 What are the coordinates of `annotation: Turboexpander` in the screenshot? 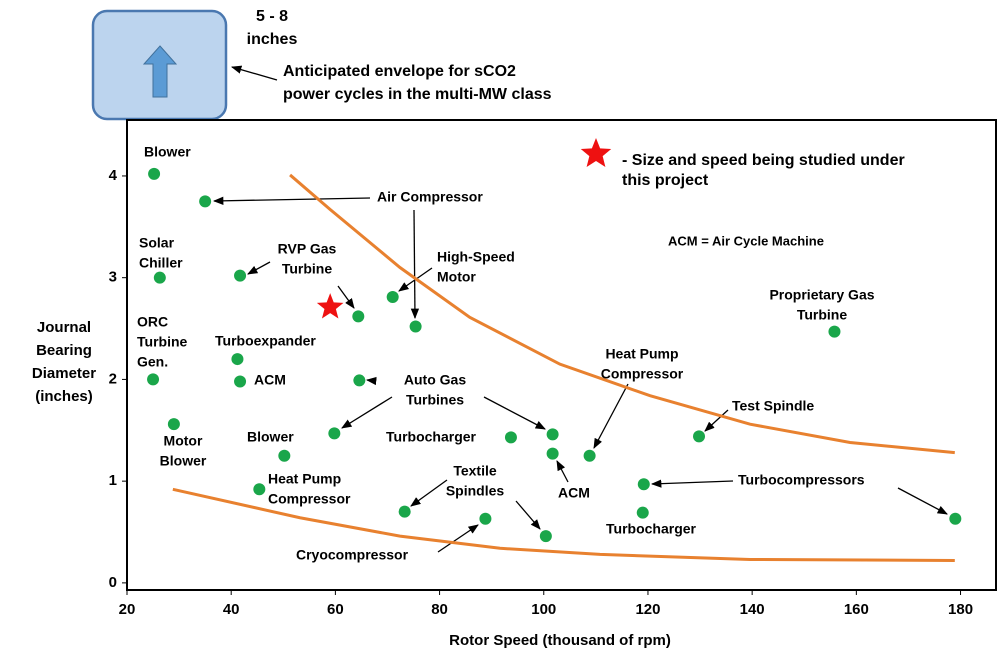 It's located at (265, 341).